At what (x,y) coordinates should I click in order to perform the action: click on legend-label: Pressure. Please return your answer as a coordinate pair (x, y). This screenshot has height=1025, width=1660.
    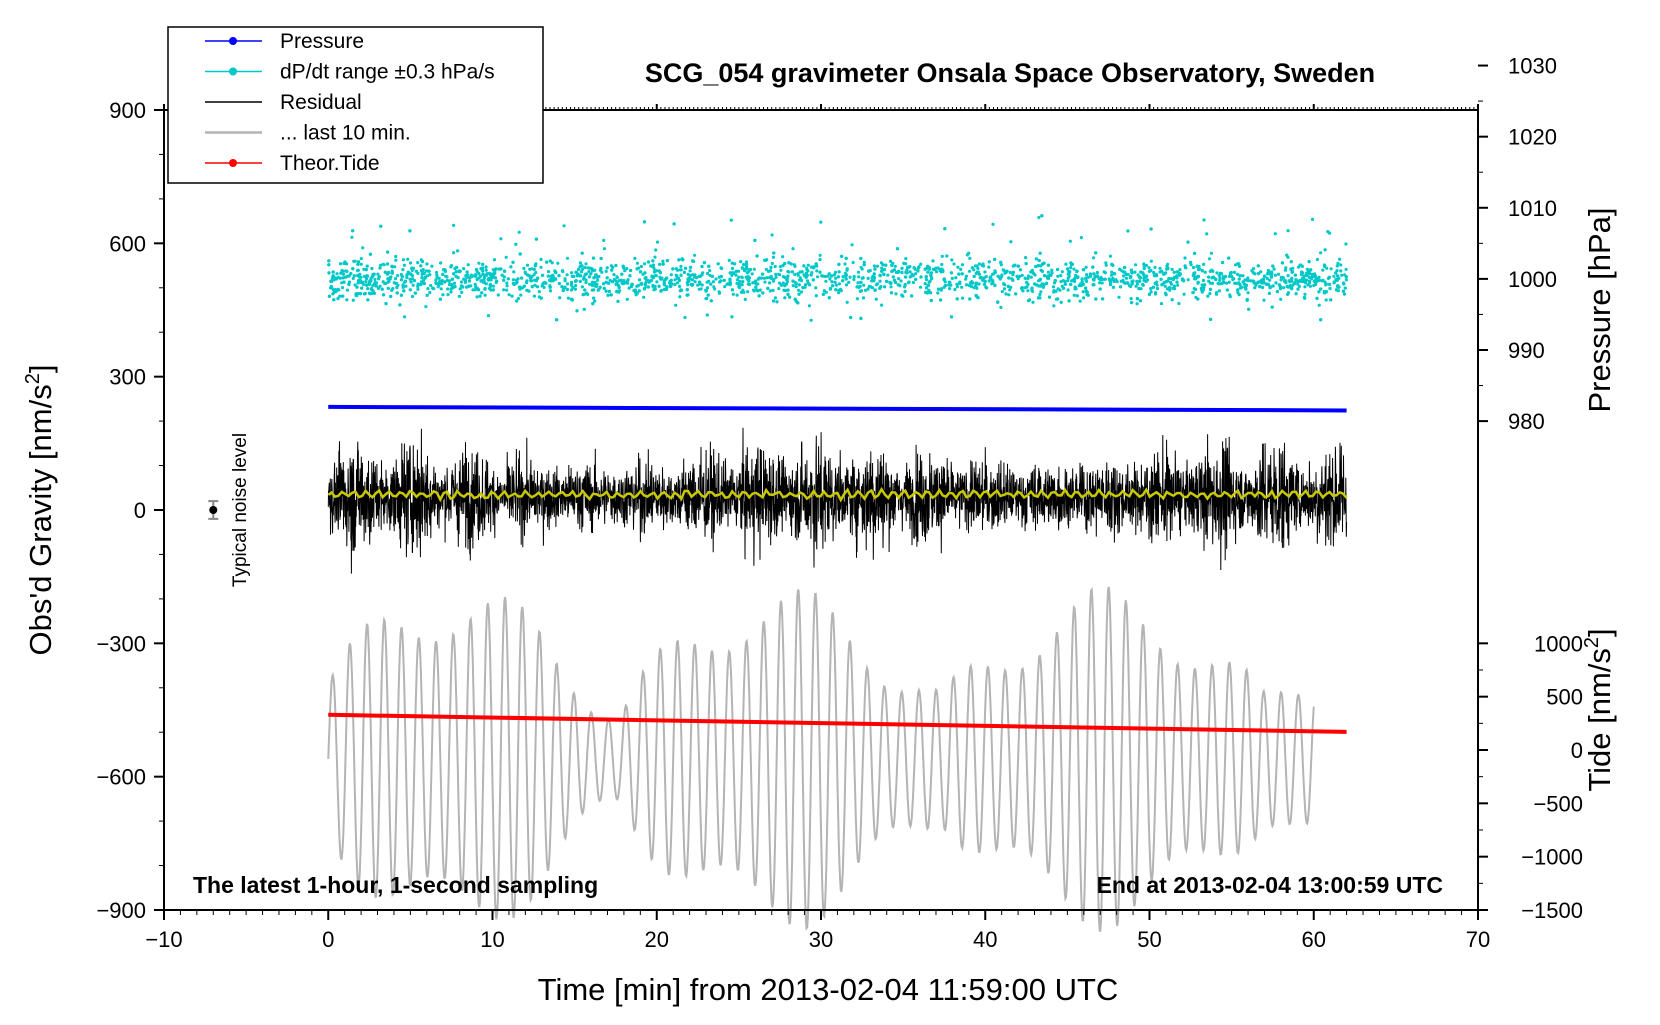
    Looking at the image, I should click on (322, 41).